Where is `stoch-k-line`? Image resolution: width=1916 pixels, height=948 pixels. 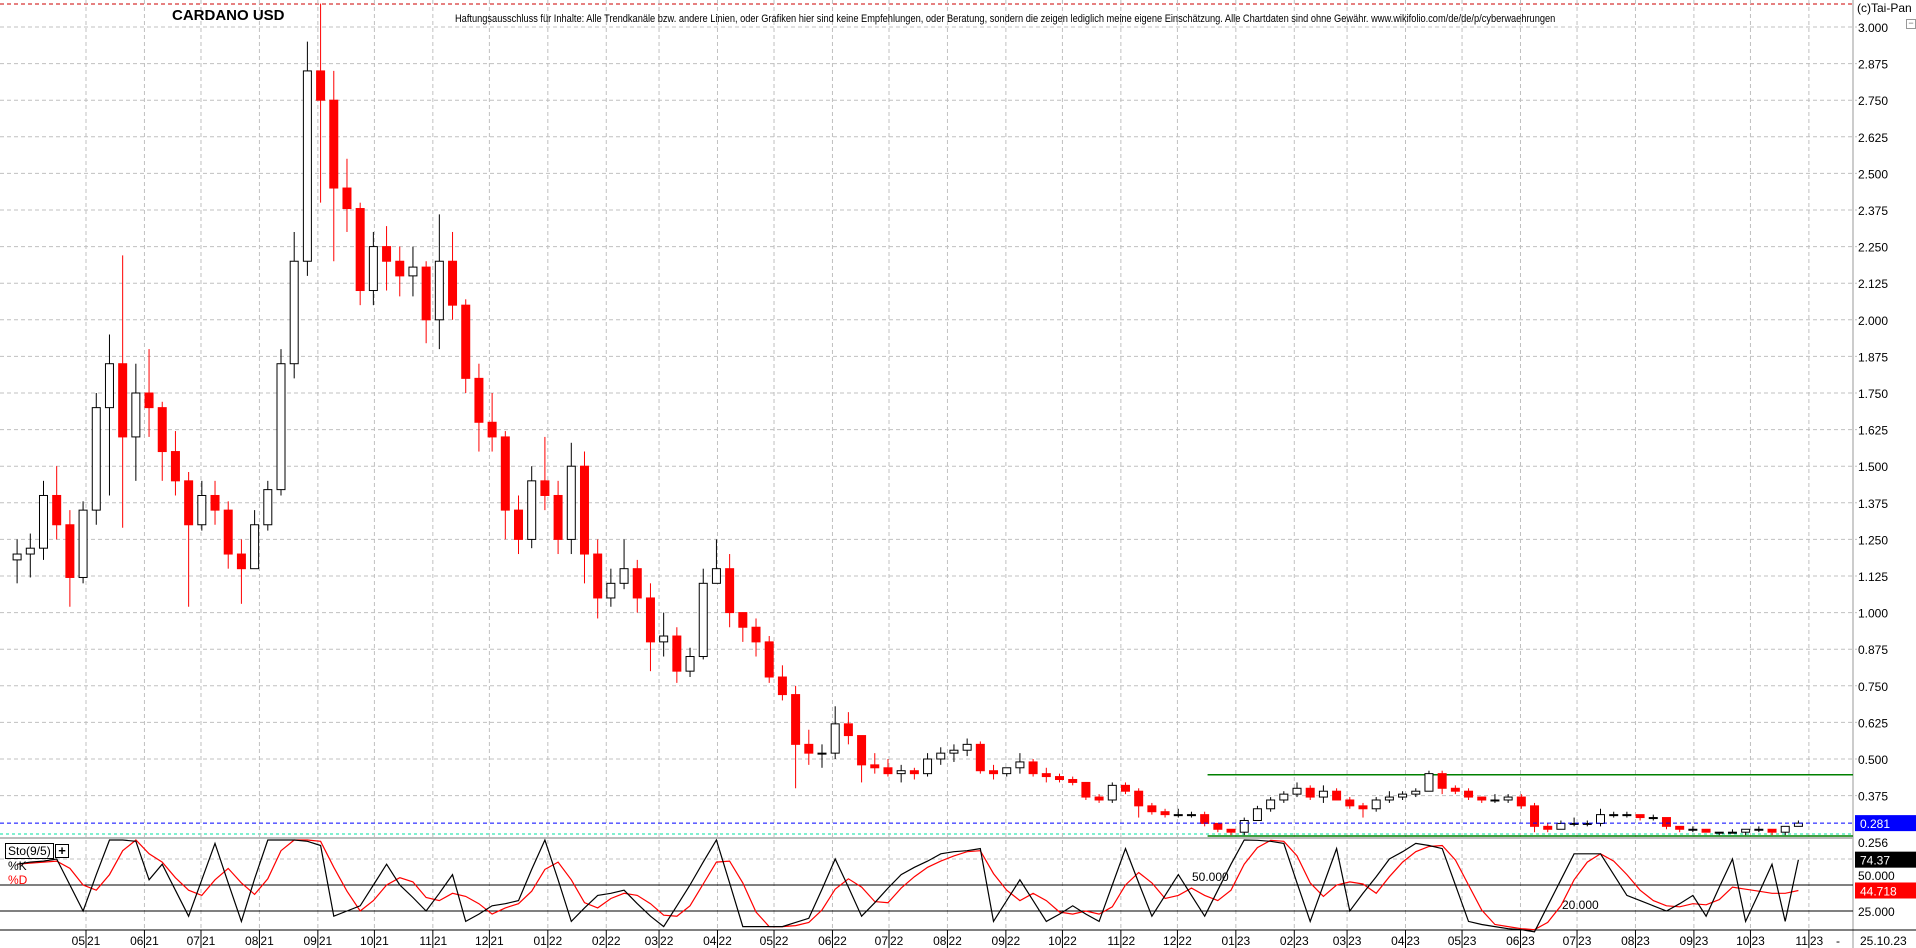 stoch-k-line is located at coordinates (908, 885).